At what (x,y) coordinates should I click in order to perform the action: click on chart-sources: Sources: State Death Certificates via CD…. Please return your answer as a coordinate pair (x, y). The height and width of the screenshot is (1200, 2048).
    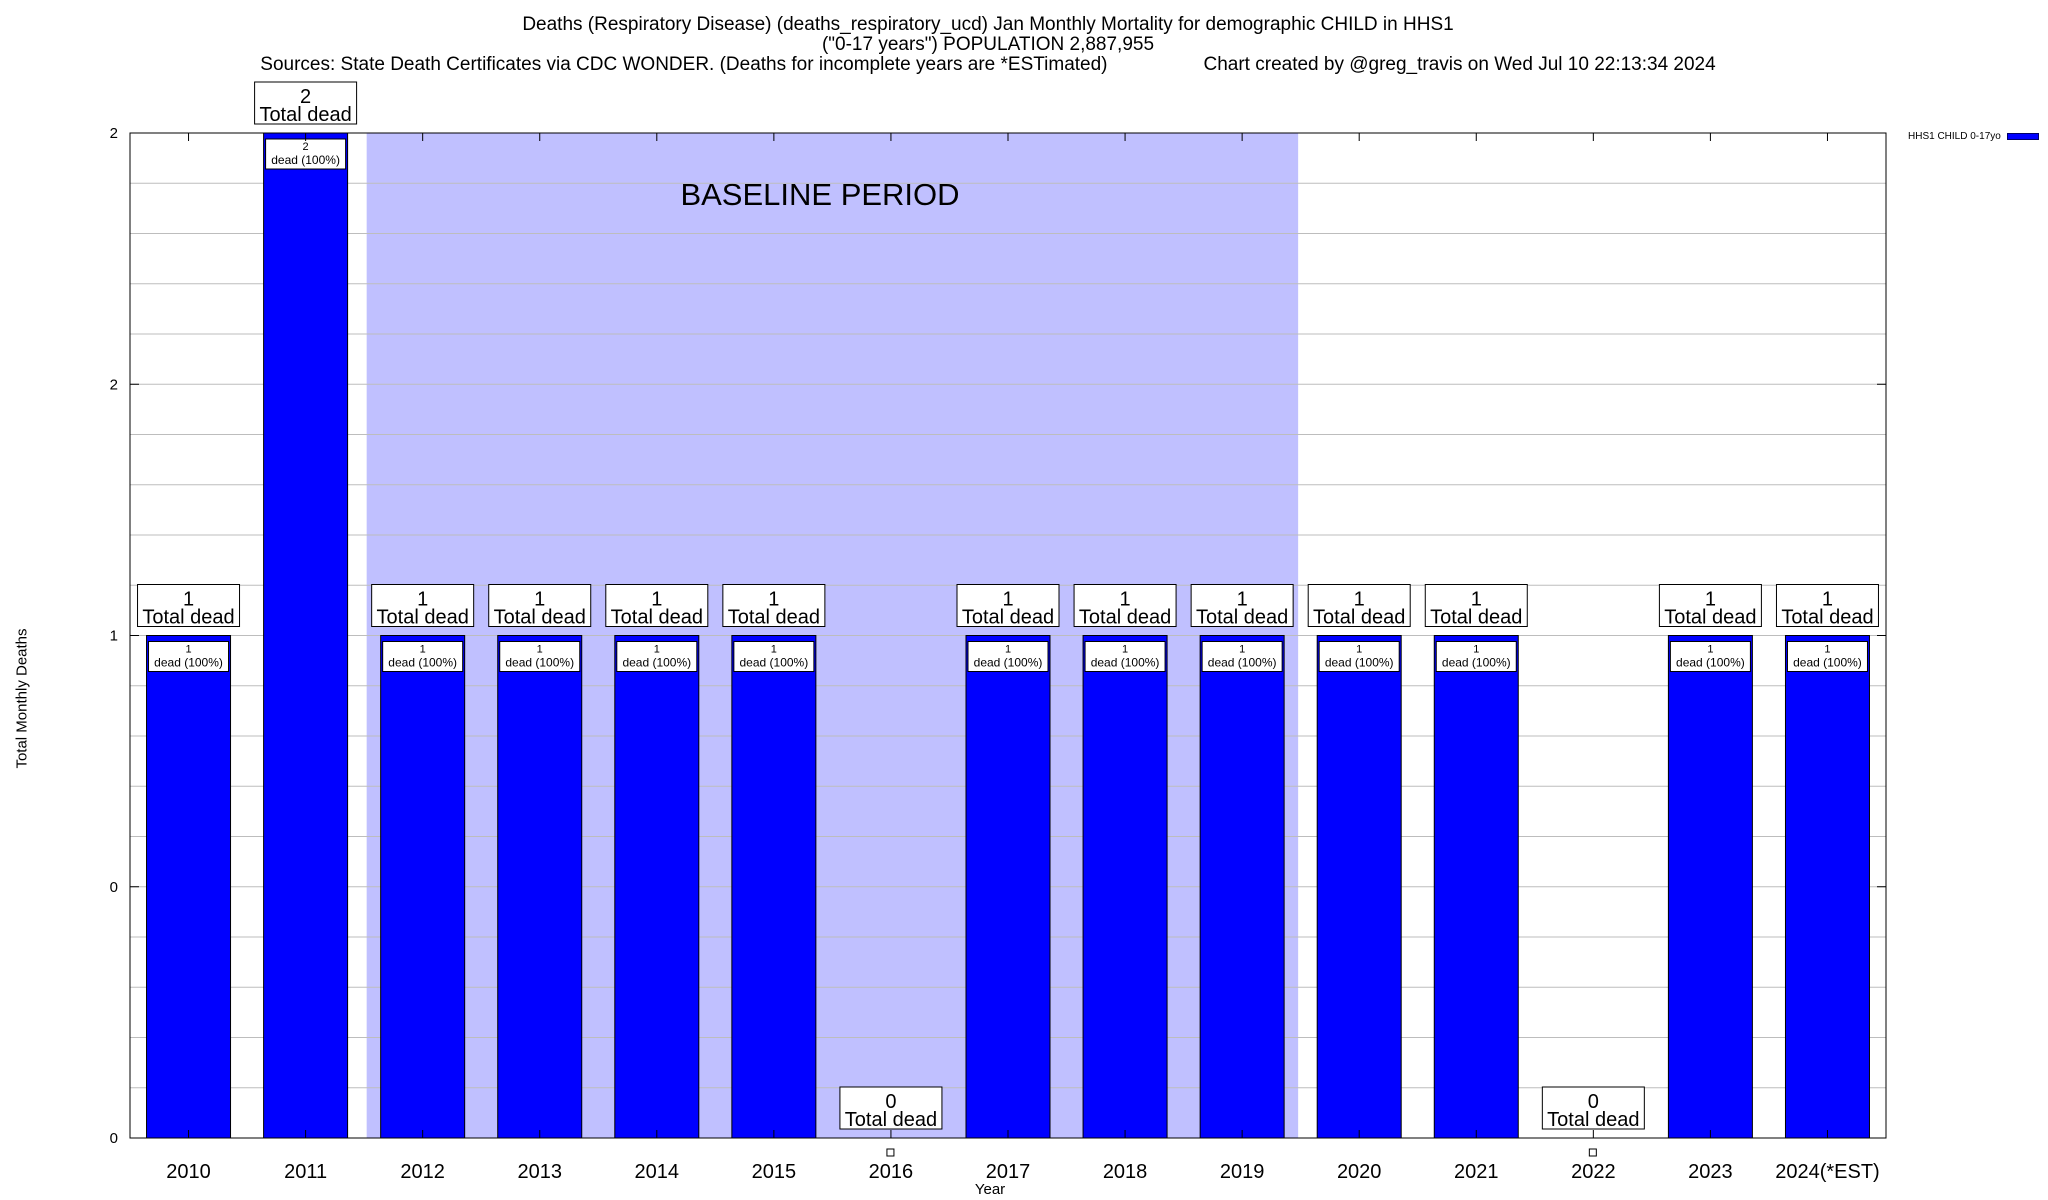
    Looking at the image, I should click on (684, 64).